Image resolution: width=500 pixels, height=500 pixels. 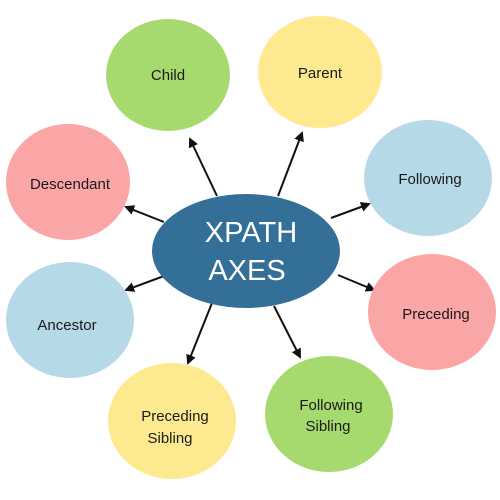 I want to click on node-child: Child, so click(x=168, y=75).